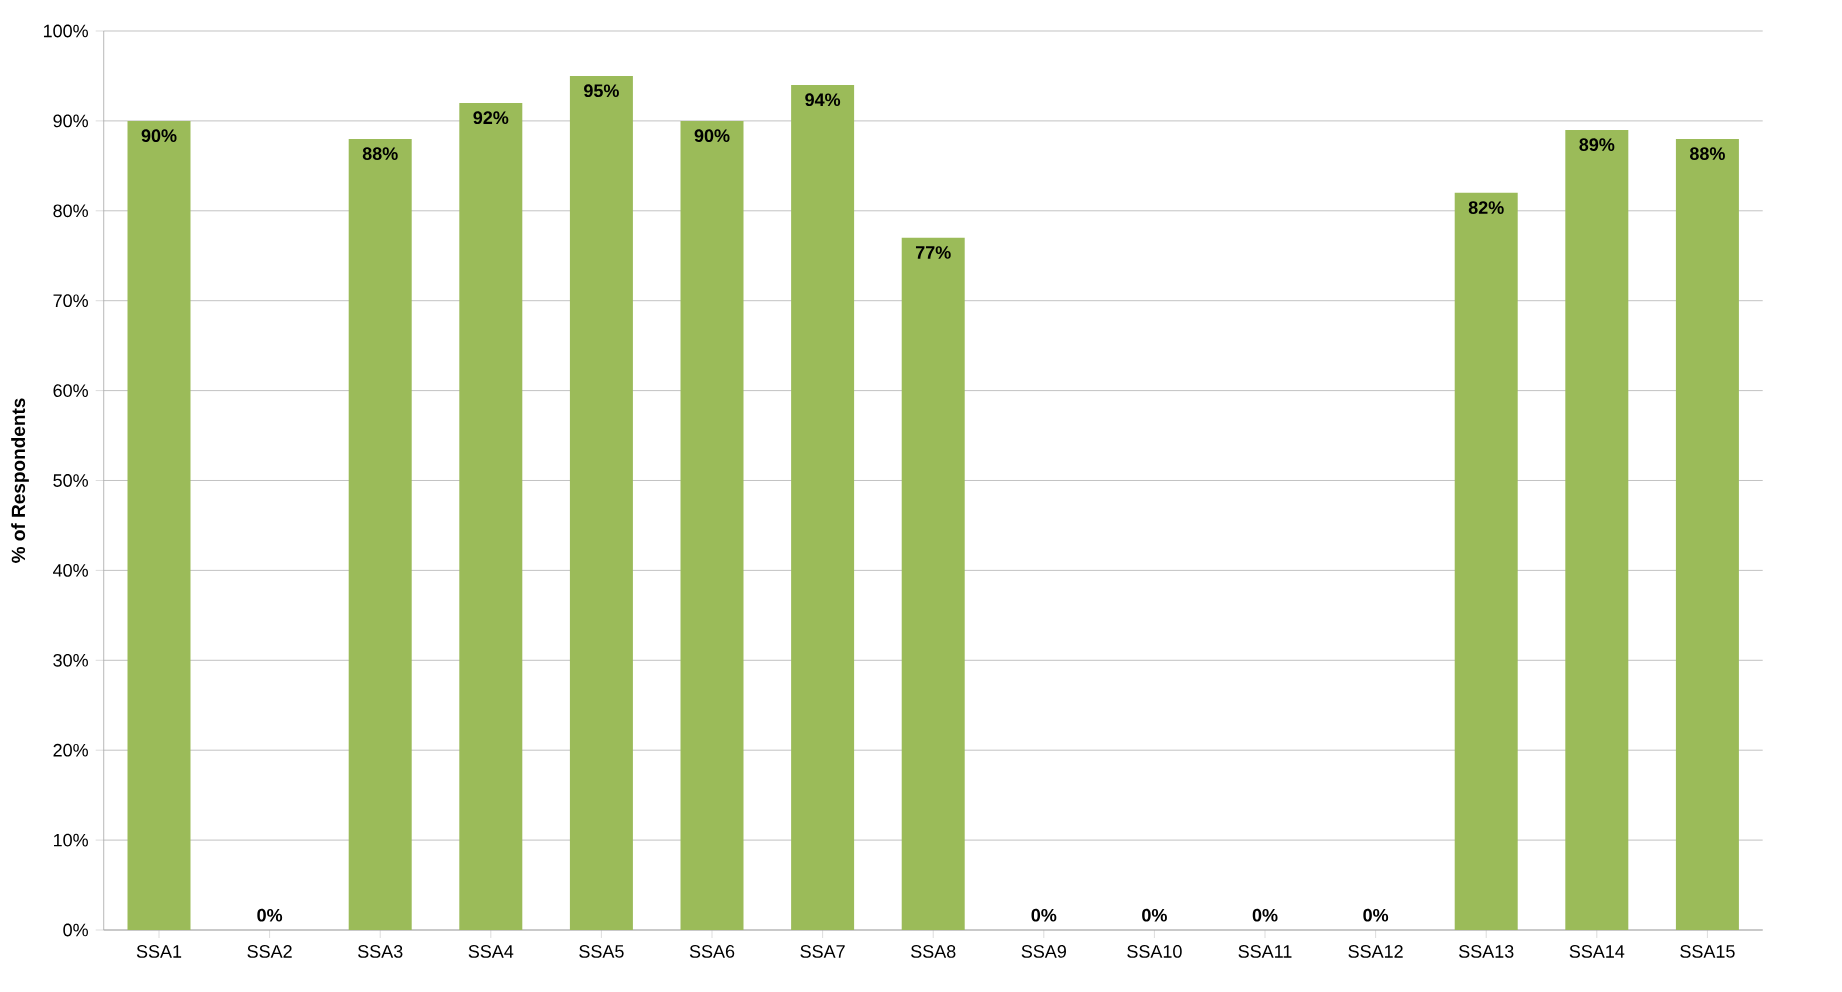  Describe the element at coordinates (70, 570) in the screenshot. I see `y-tick-label: 40%` at that location.